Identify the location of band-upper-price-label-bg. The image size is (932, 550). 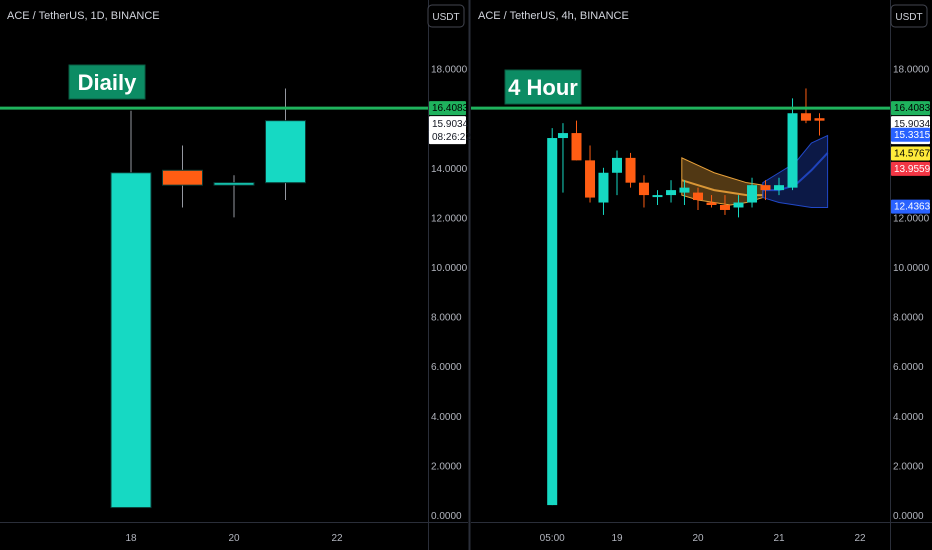
(910, 134).